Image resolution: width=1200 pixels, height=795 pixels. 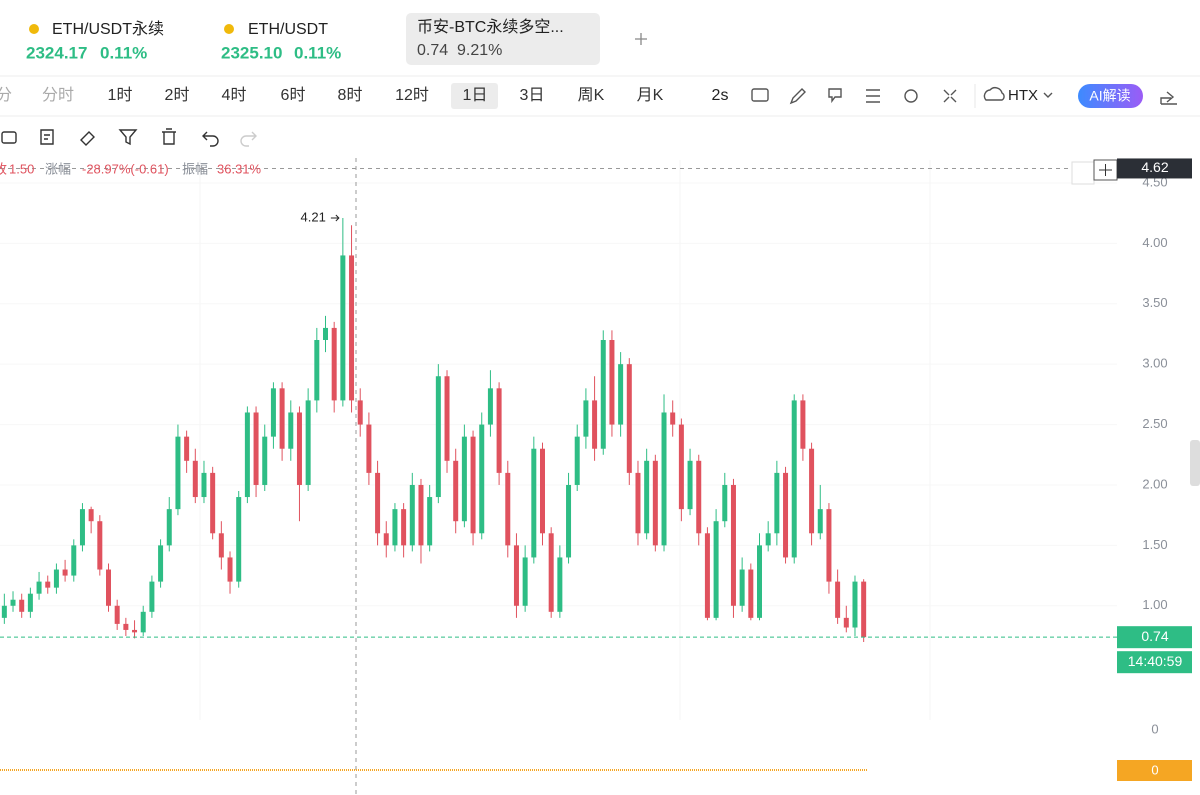 I want to click on toolbar-icons, so click(x=964, y=96).